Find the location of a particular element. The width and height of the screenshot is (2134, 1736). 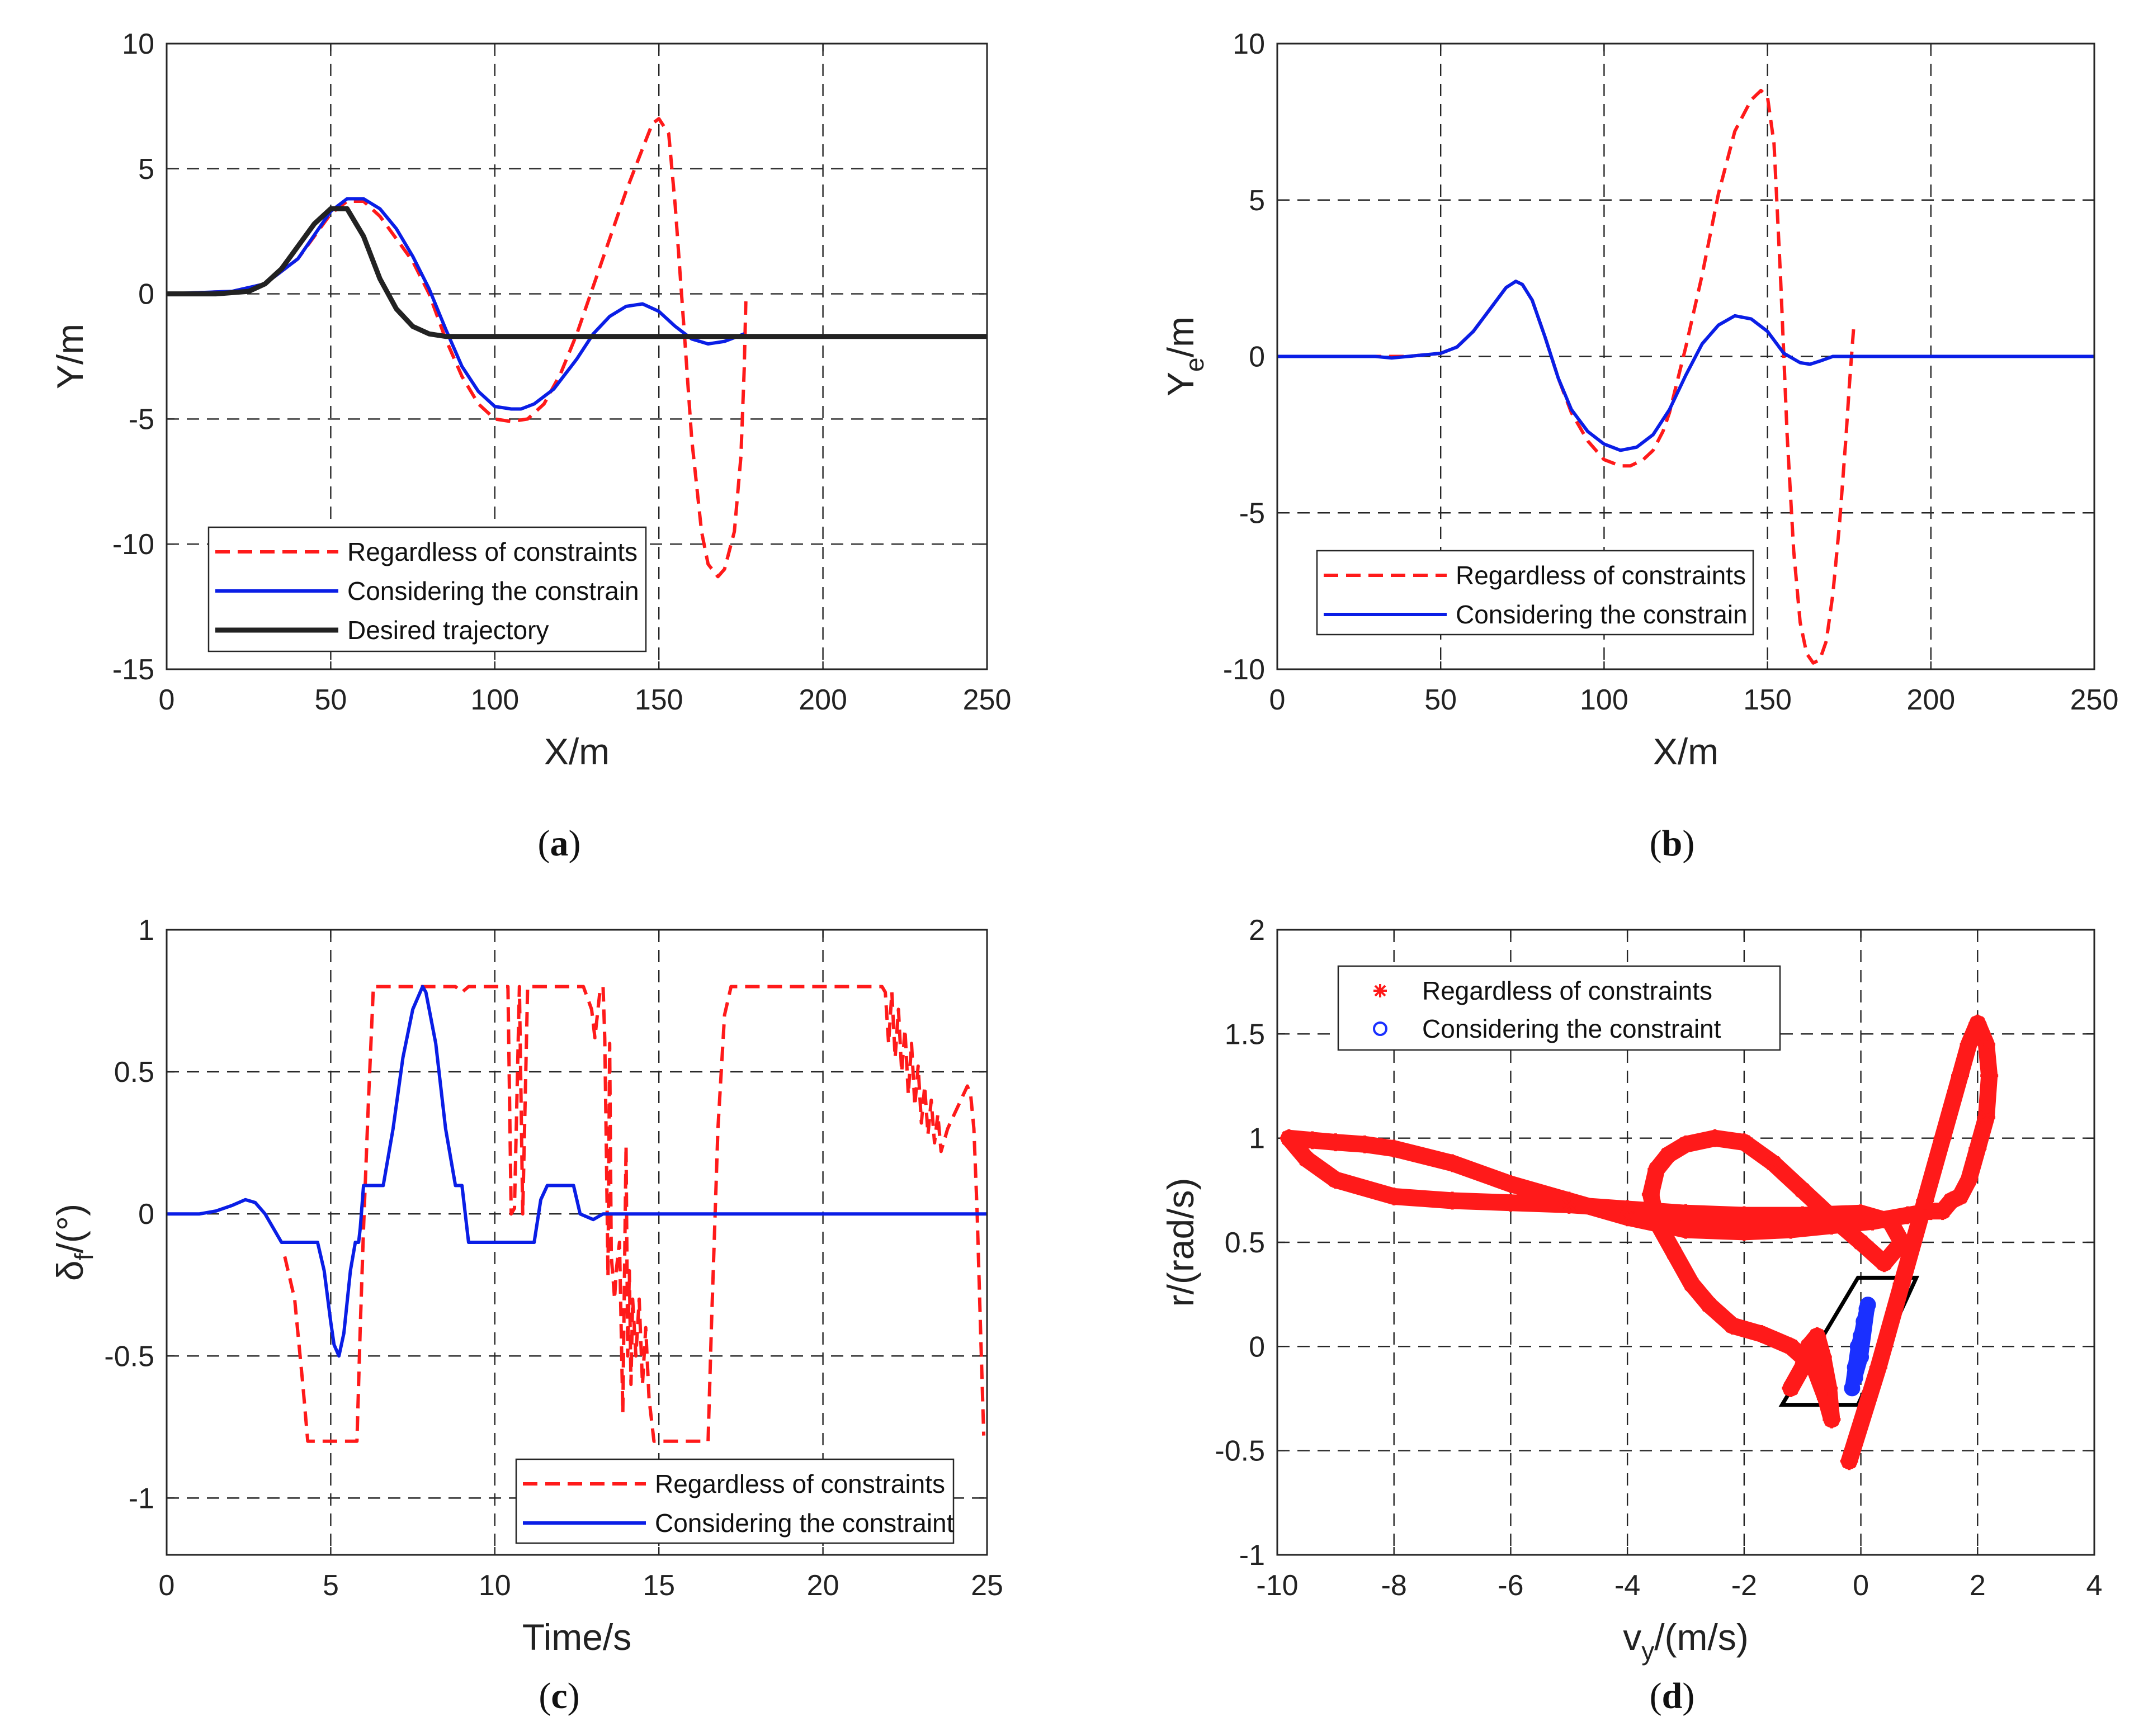

caption-letter: c is located at coordinates (559, 1696).